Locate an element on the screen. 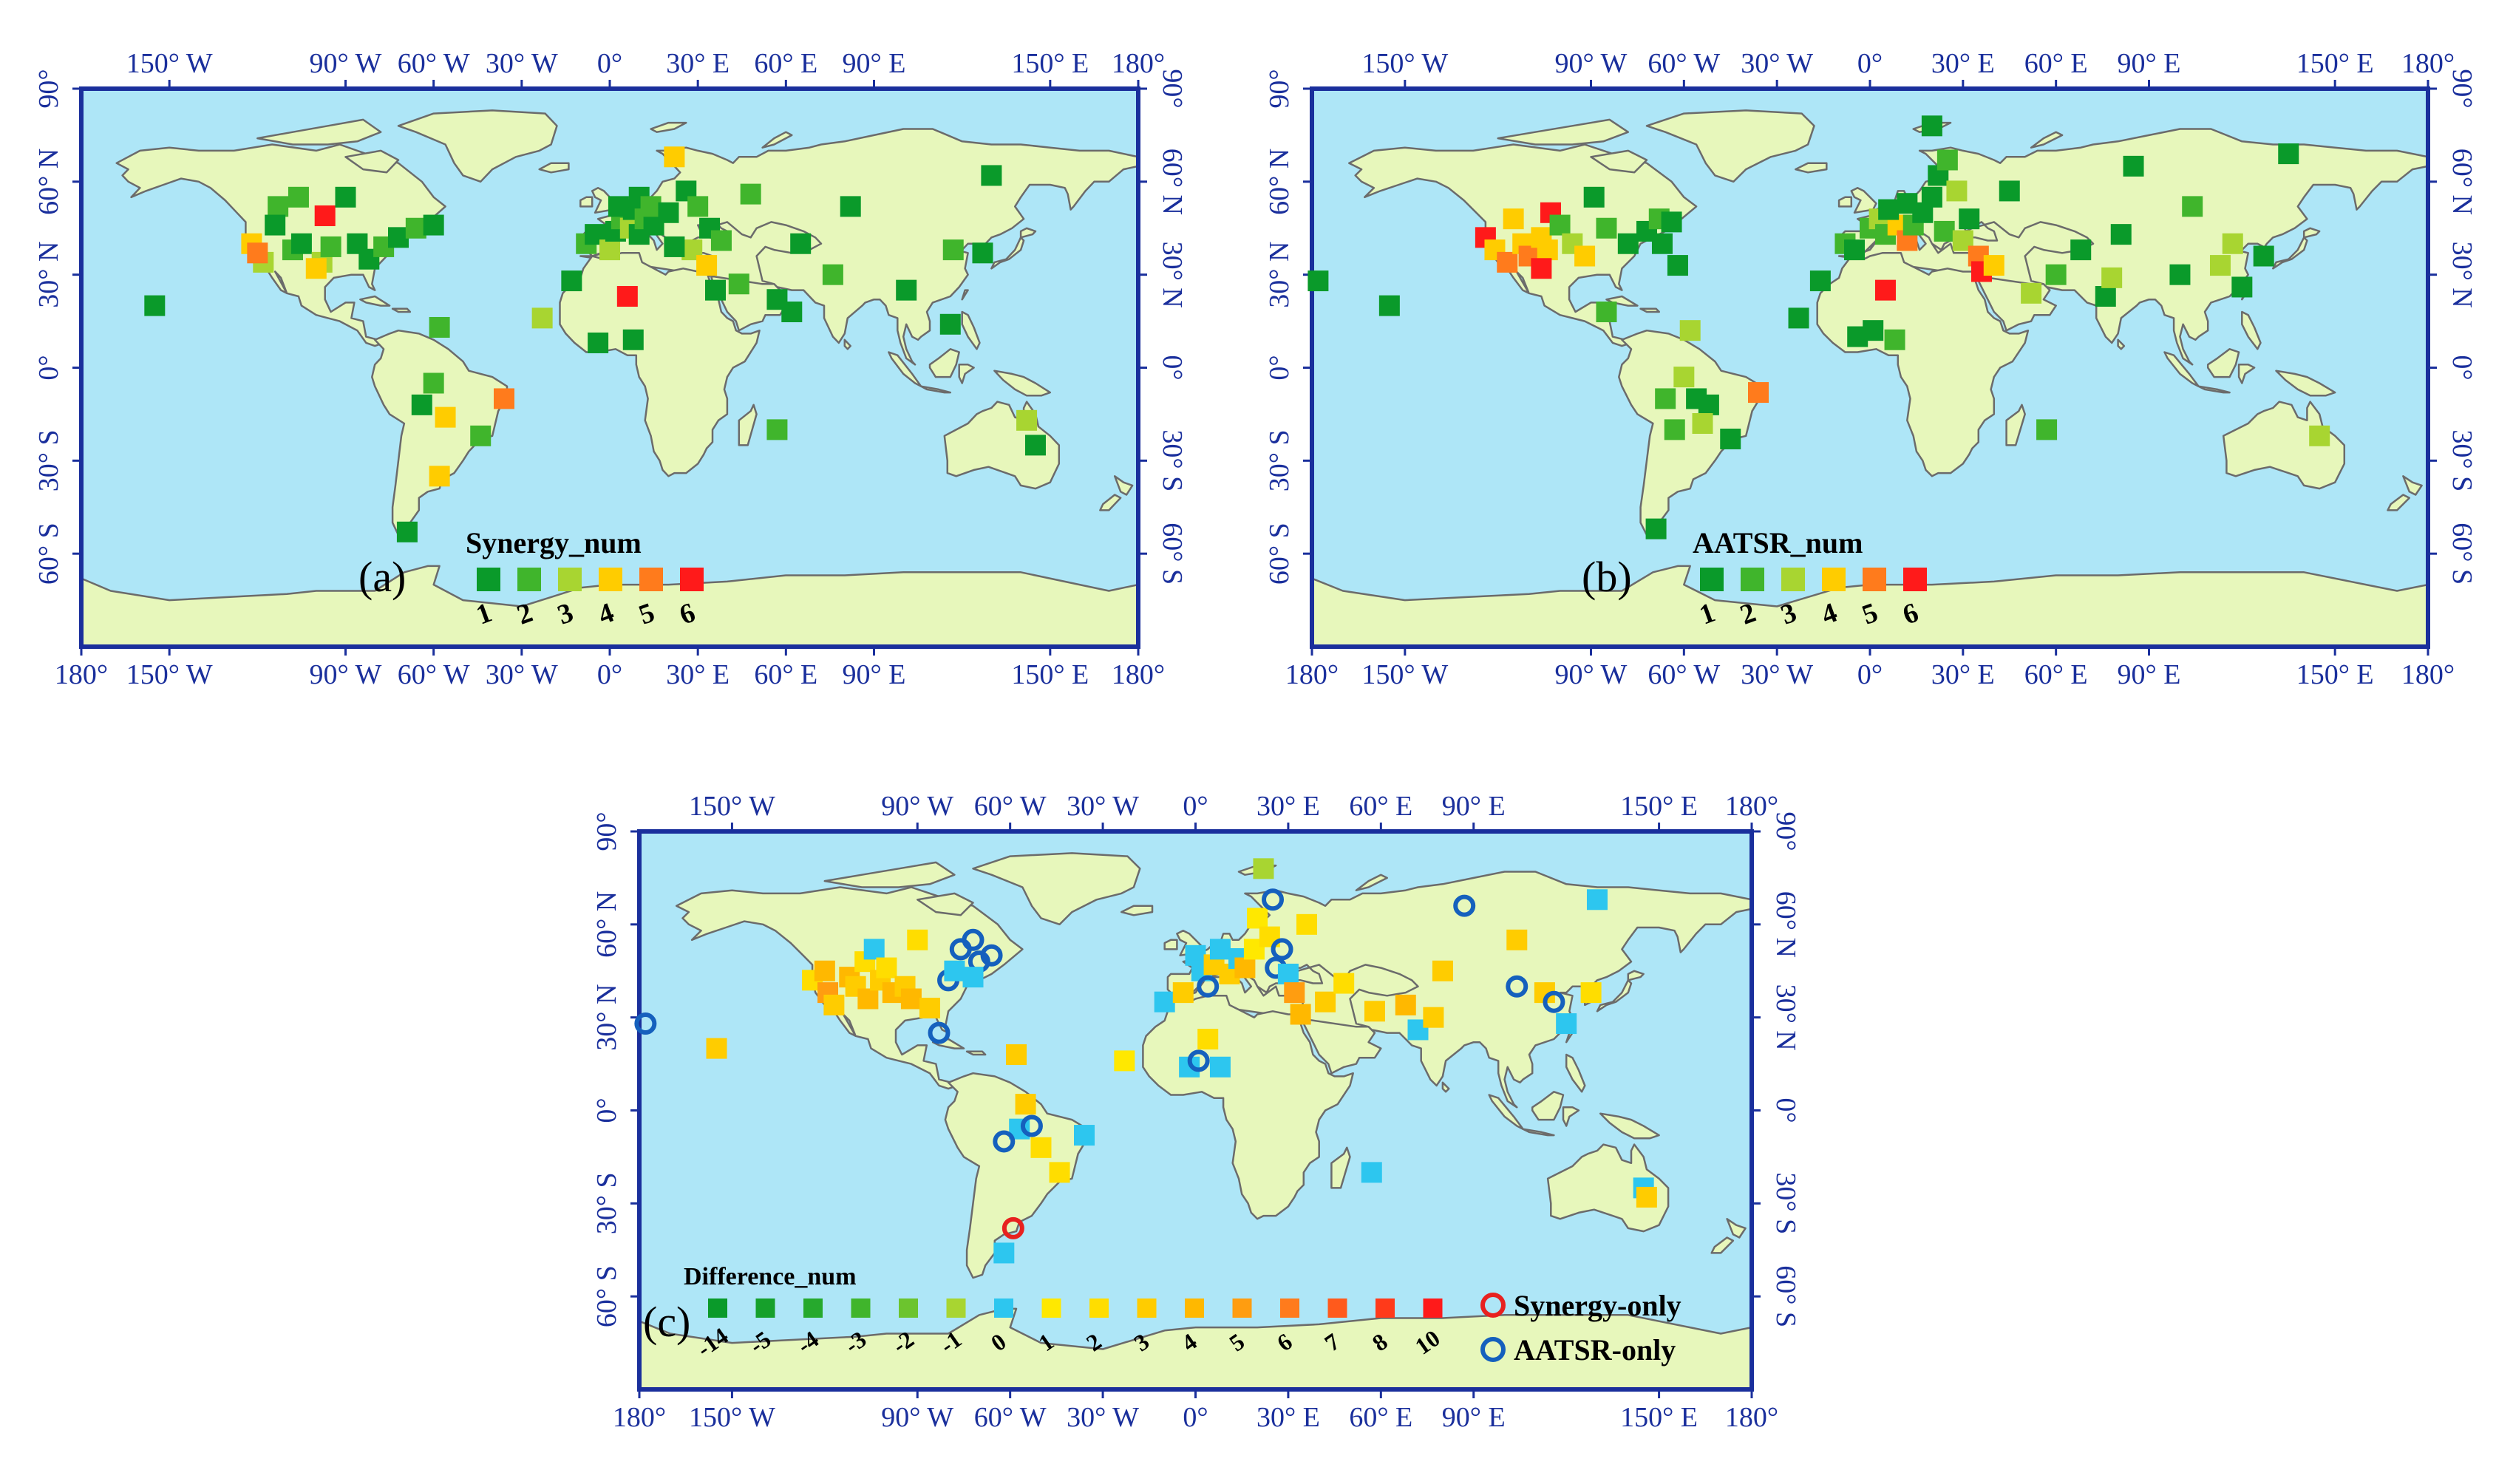 The image size is (2496, 1484). bottom-lon-label-c-7: 60° E is located at coordinates (1380, 1417).